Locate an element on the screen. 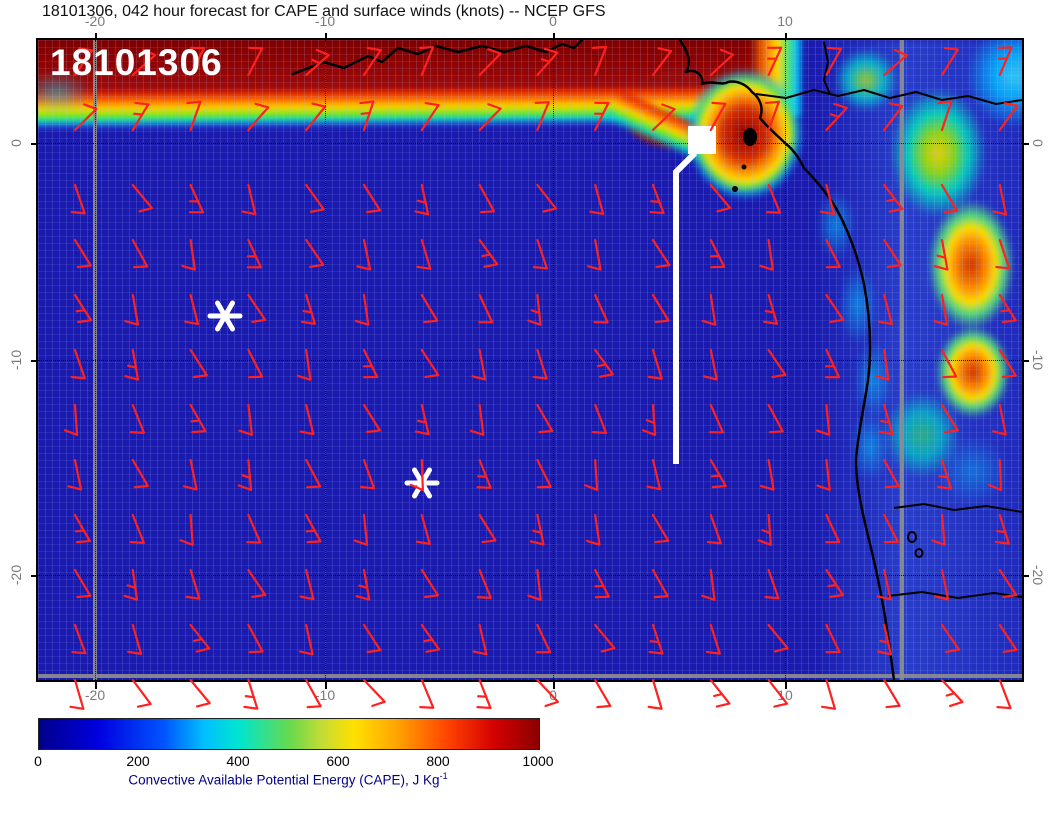 This screenshot has width=1056, height=816. graticule-lat--10 is located at coordinates (530, 360).